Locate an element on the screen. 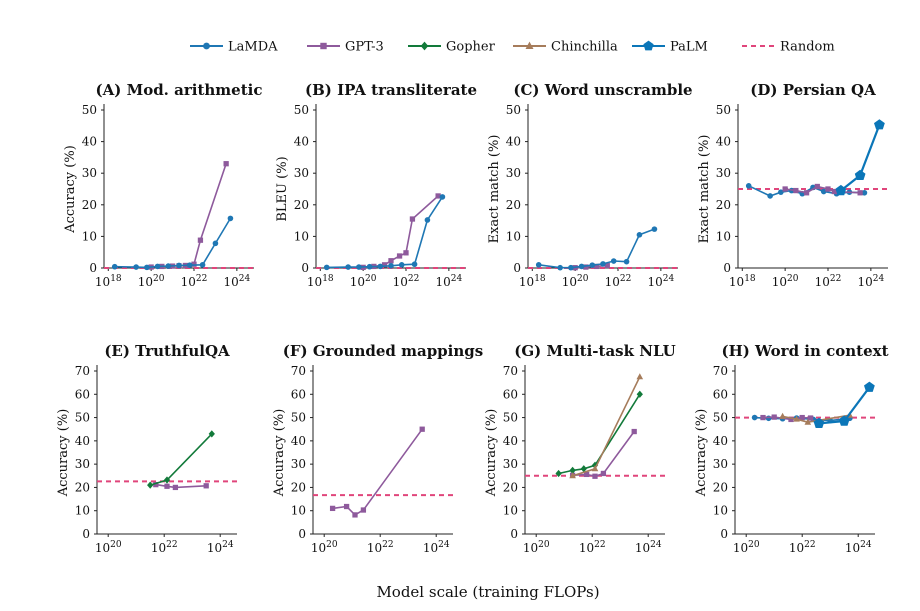 Image resolution: width=920 pixels, height=611 pixels. panel-title: (E) TruthfulQA is located at coordinates (167, 351).